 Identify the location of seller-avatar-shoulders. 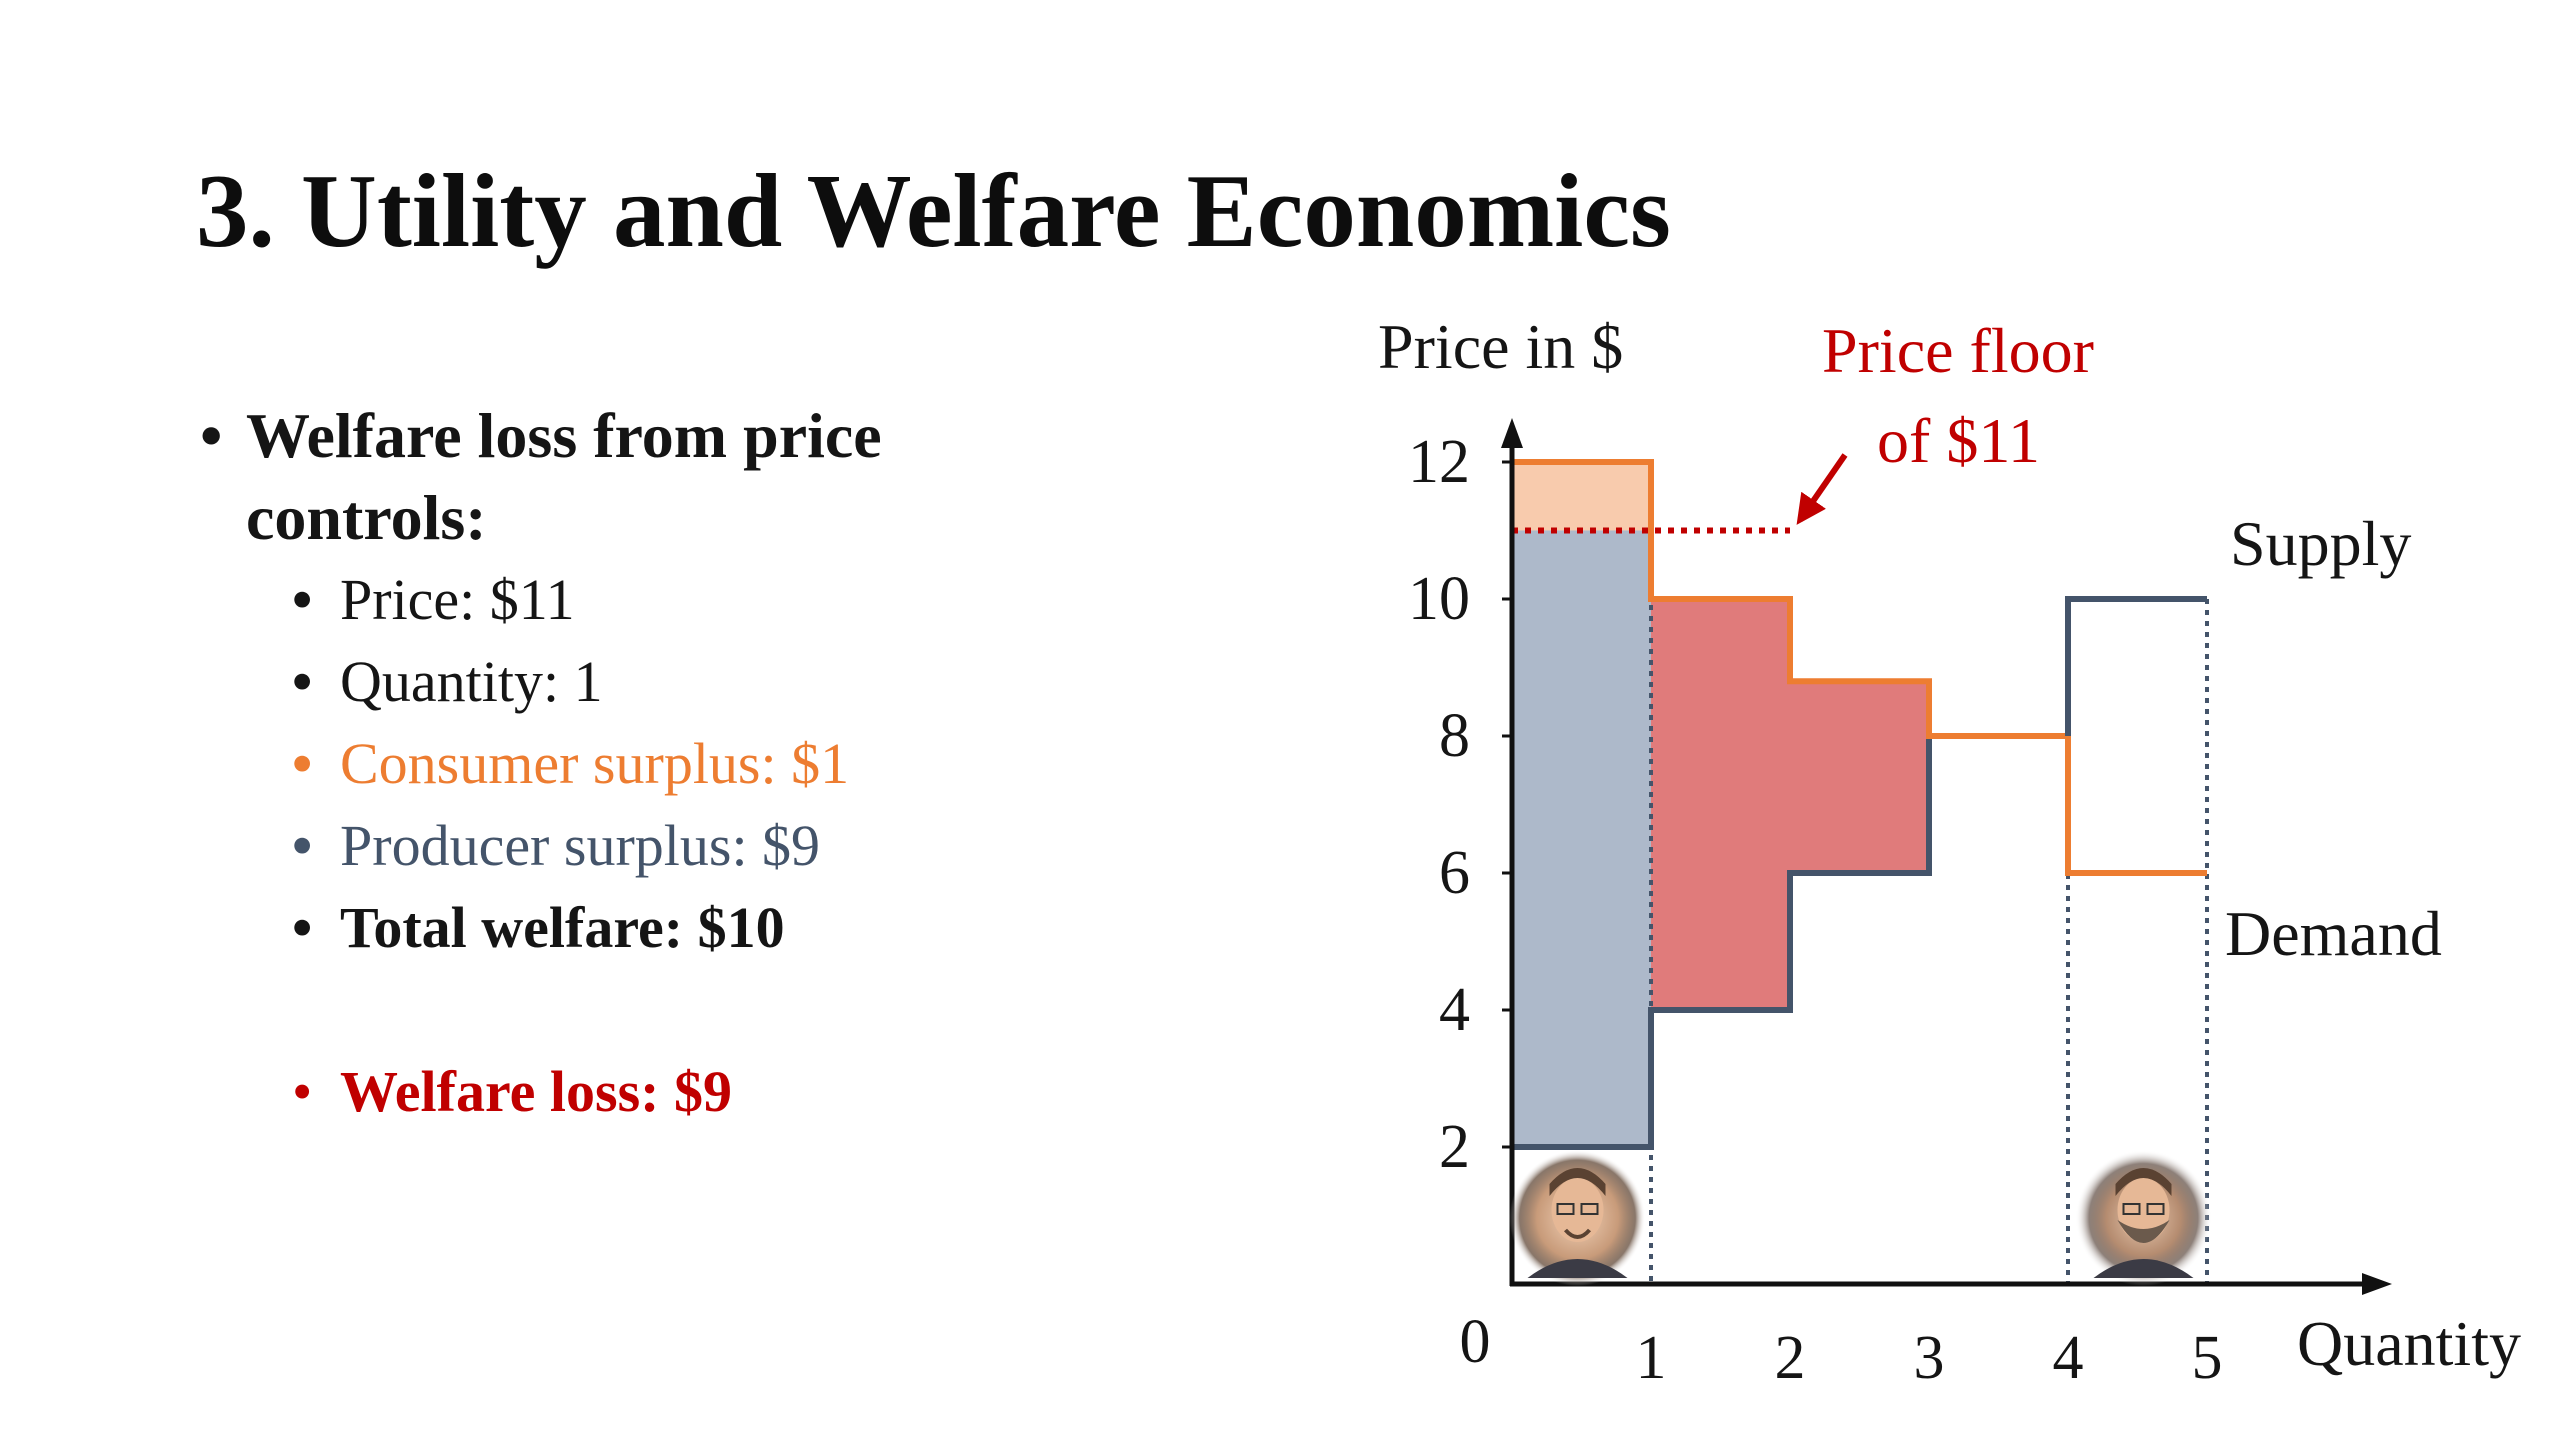
(2143, 1268).